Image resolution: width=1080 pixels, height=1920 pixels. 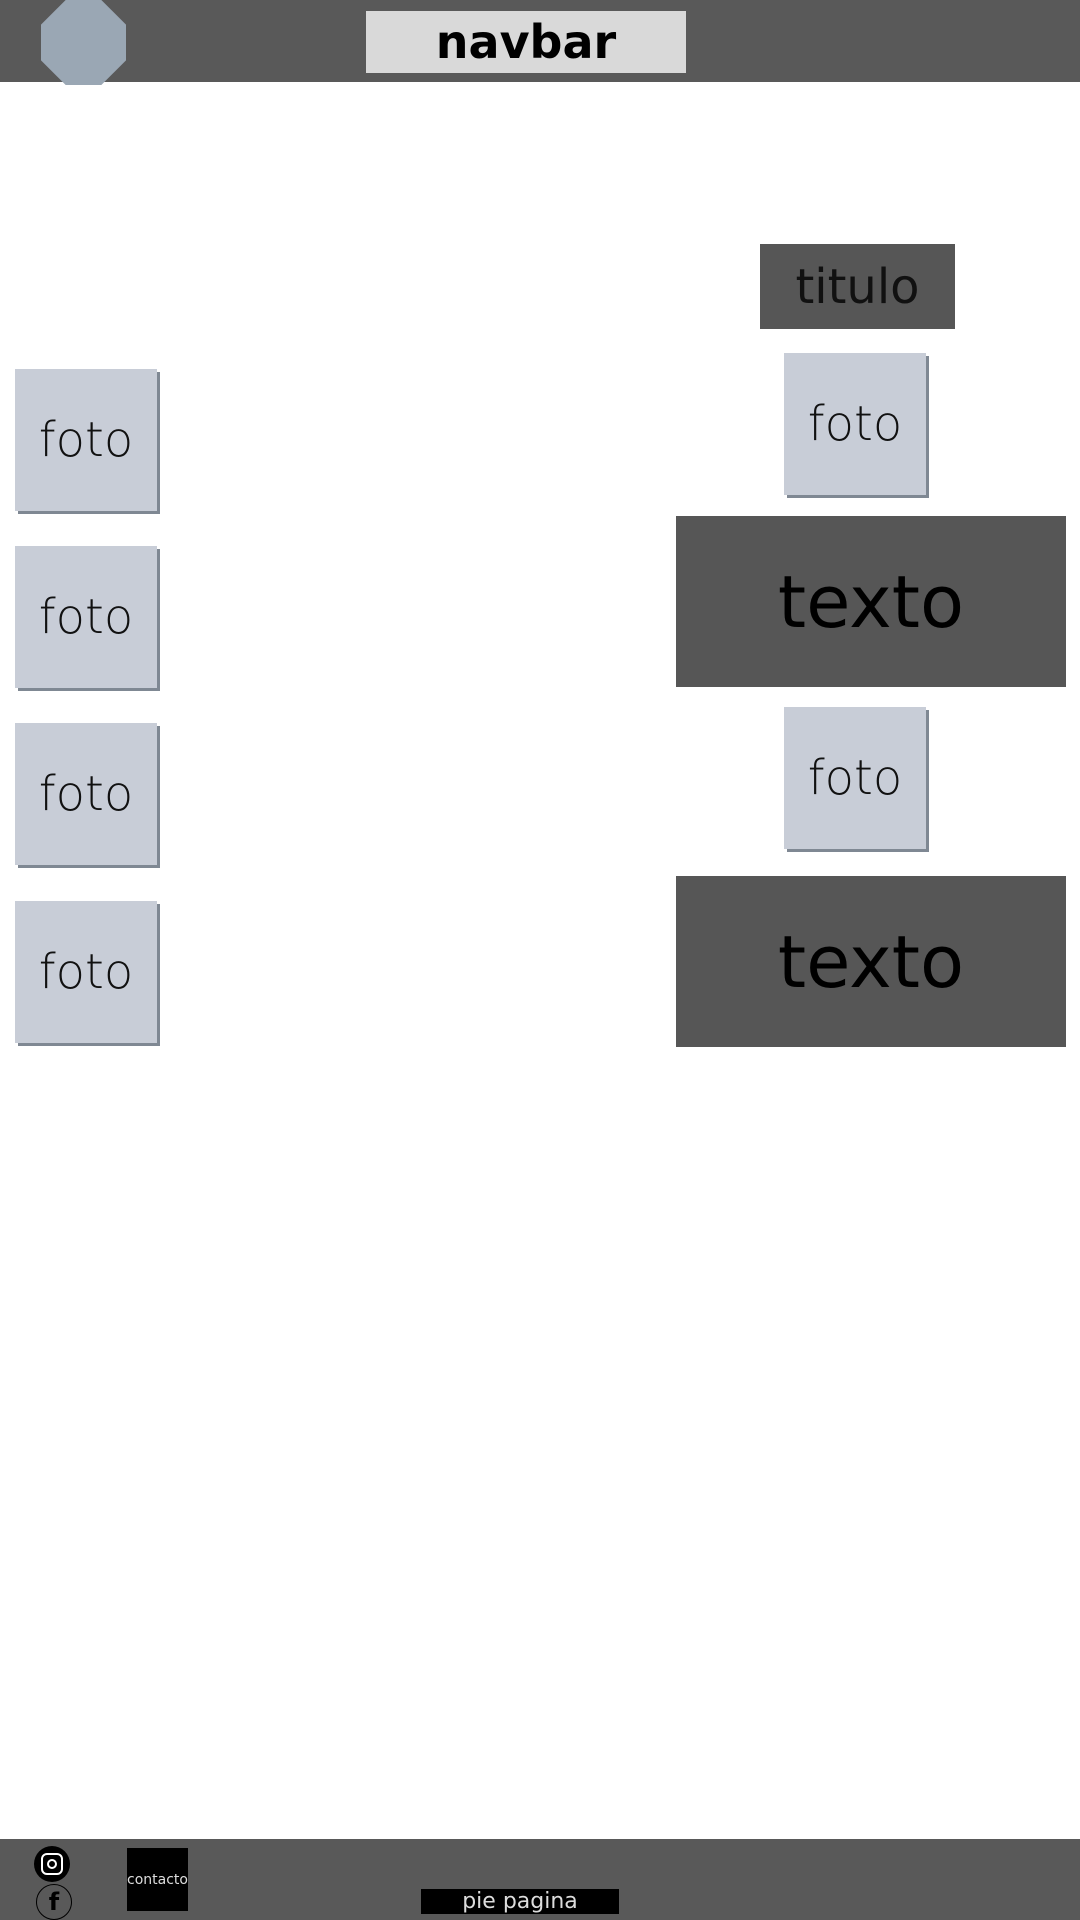 What do you see at coordinates (86, 794) in the screenshot?
I see `left-photo-3: foto` at bounding box center [86, 794].